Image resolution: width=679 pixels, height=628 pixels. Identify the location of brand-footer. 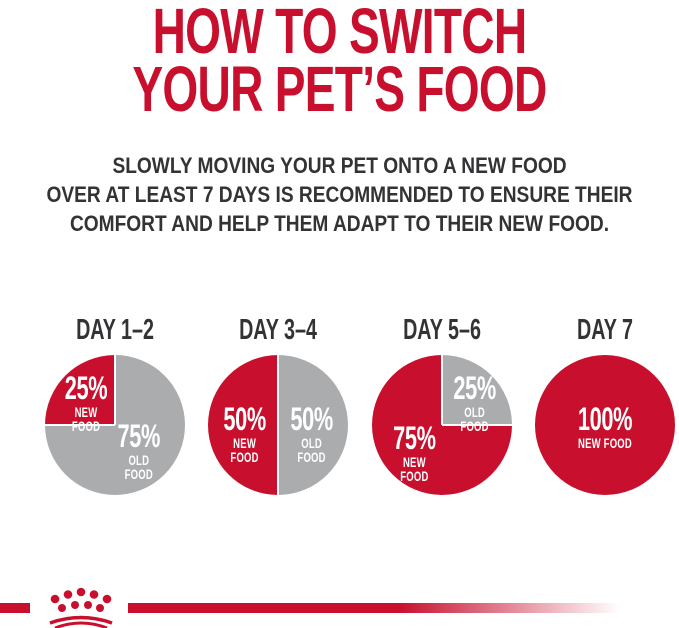
(339, 606).